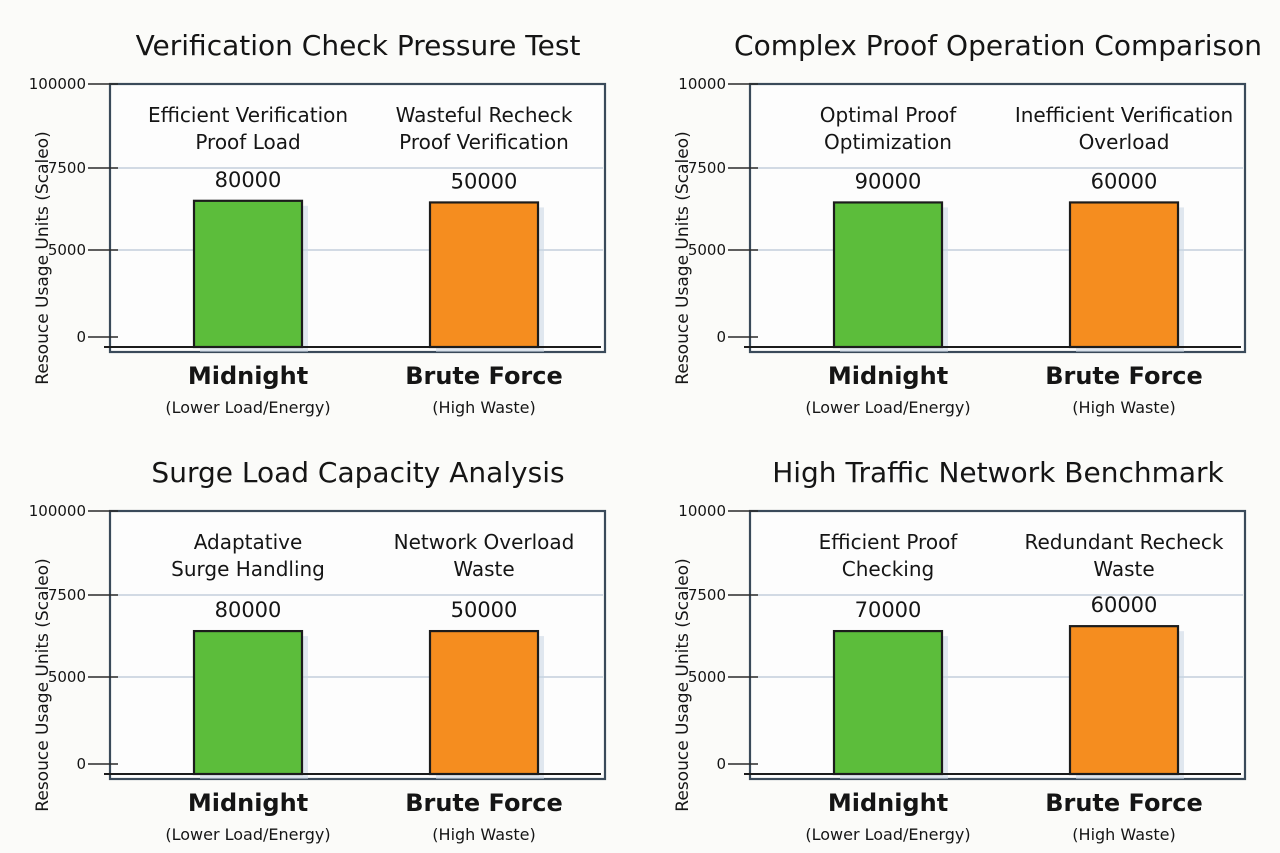 The image size is (1280, 853). Describe the element at coordinates (998, 472) in the screenshot. I see `chart-title: High Traffic Network Benchmark` at that location.